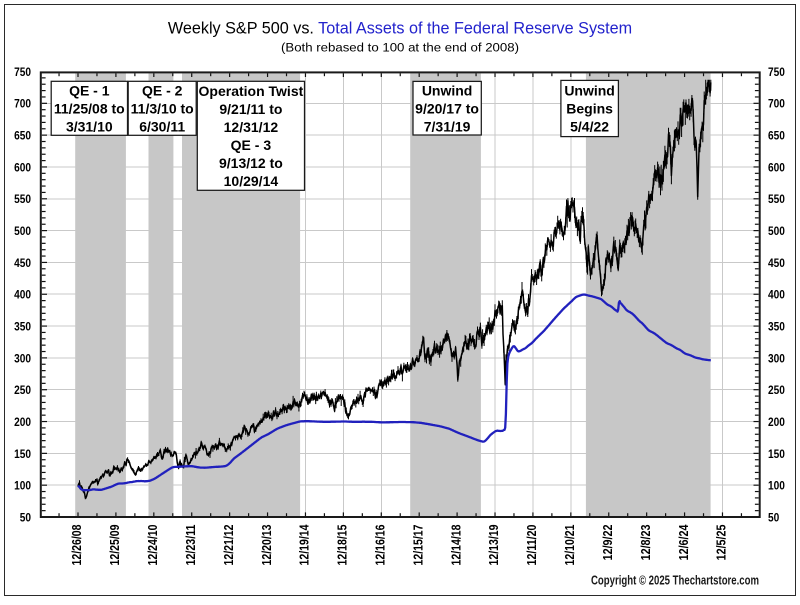 This screenshot has width=800, height=605. I want to click on svg-text: 12/5/25, so click(722, 542).